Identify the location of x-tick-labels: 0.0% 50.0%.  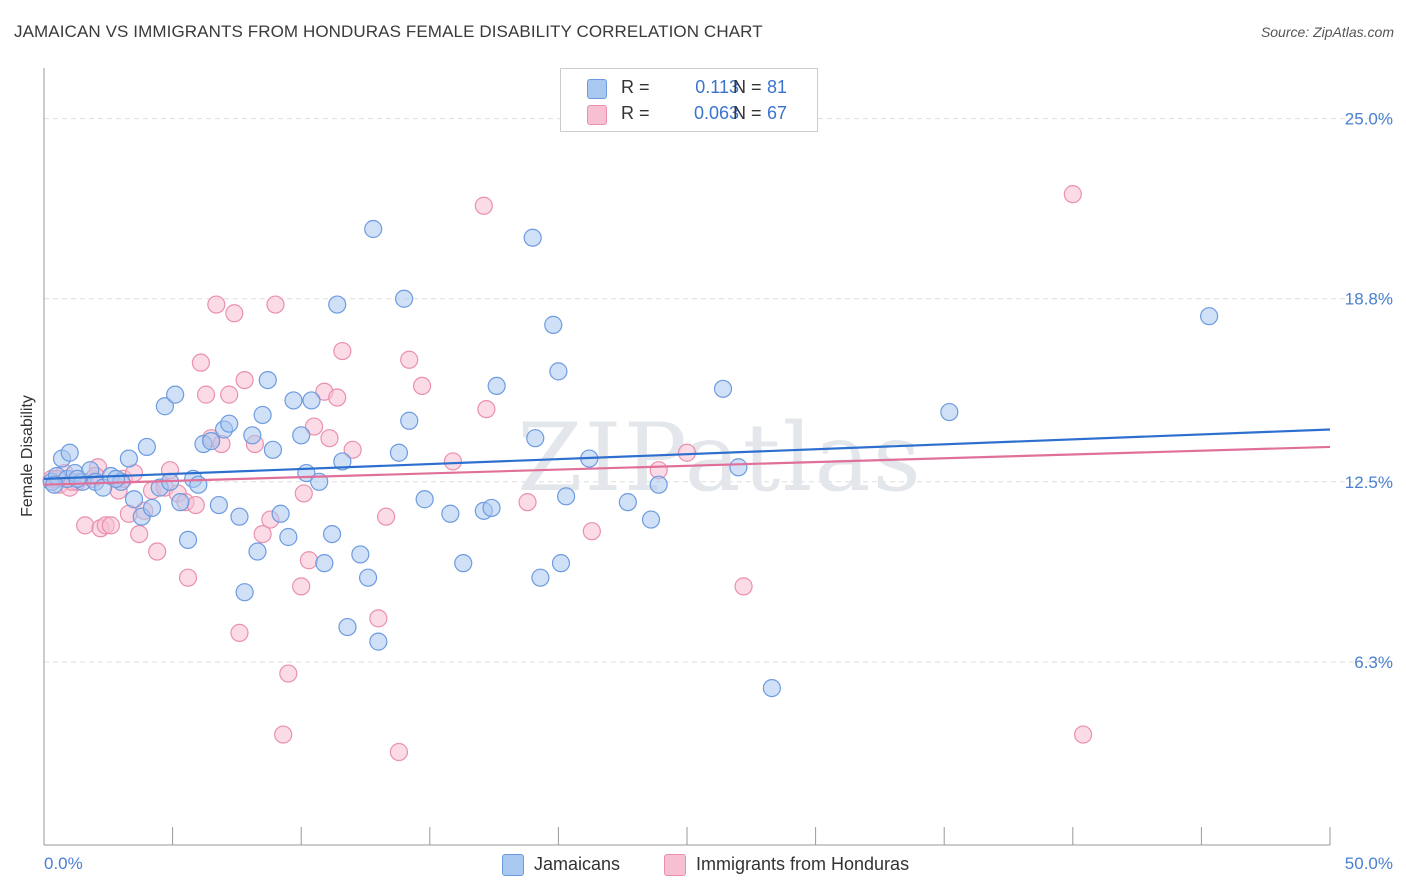
(718, 863).